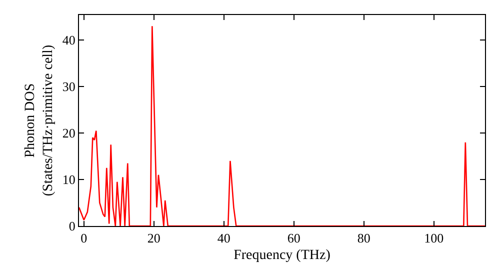 This screenshot has width=500, height=280. I want to click on x-tick-label: 0, so click(84, 238).